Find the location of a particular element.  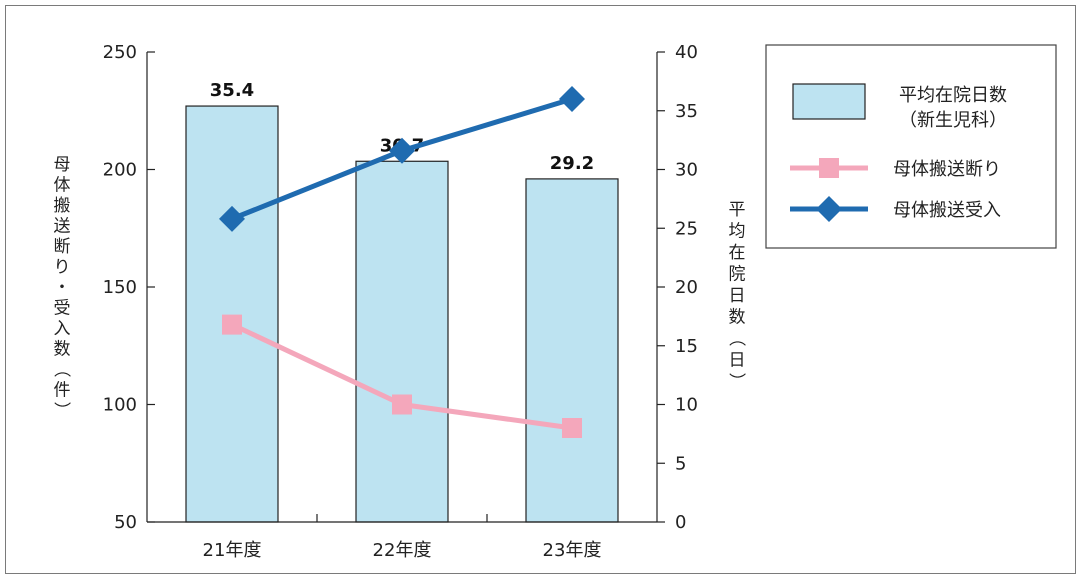

axis-title-char: 院 is located at coordinates (737, 275).